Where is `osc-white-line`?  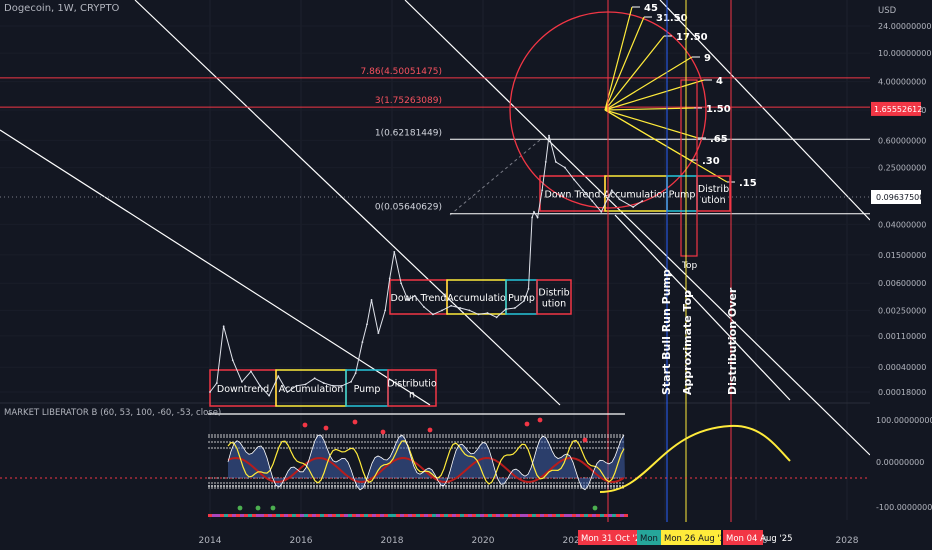 osc-white-line is located at coordinates (426, 462).